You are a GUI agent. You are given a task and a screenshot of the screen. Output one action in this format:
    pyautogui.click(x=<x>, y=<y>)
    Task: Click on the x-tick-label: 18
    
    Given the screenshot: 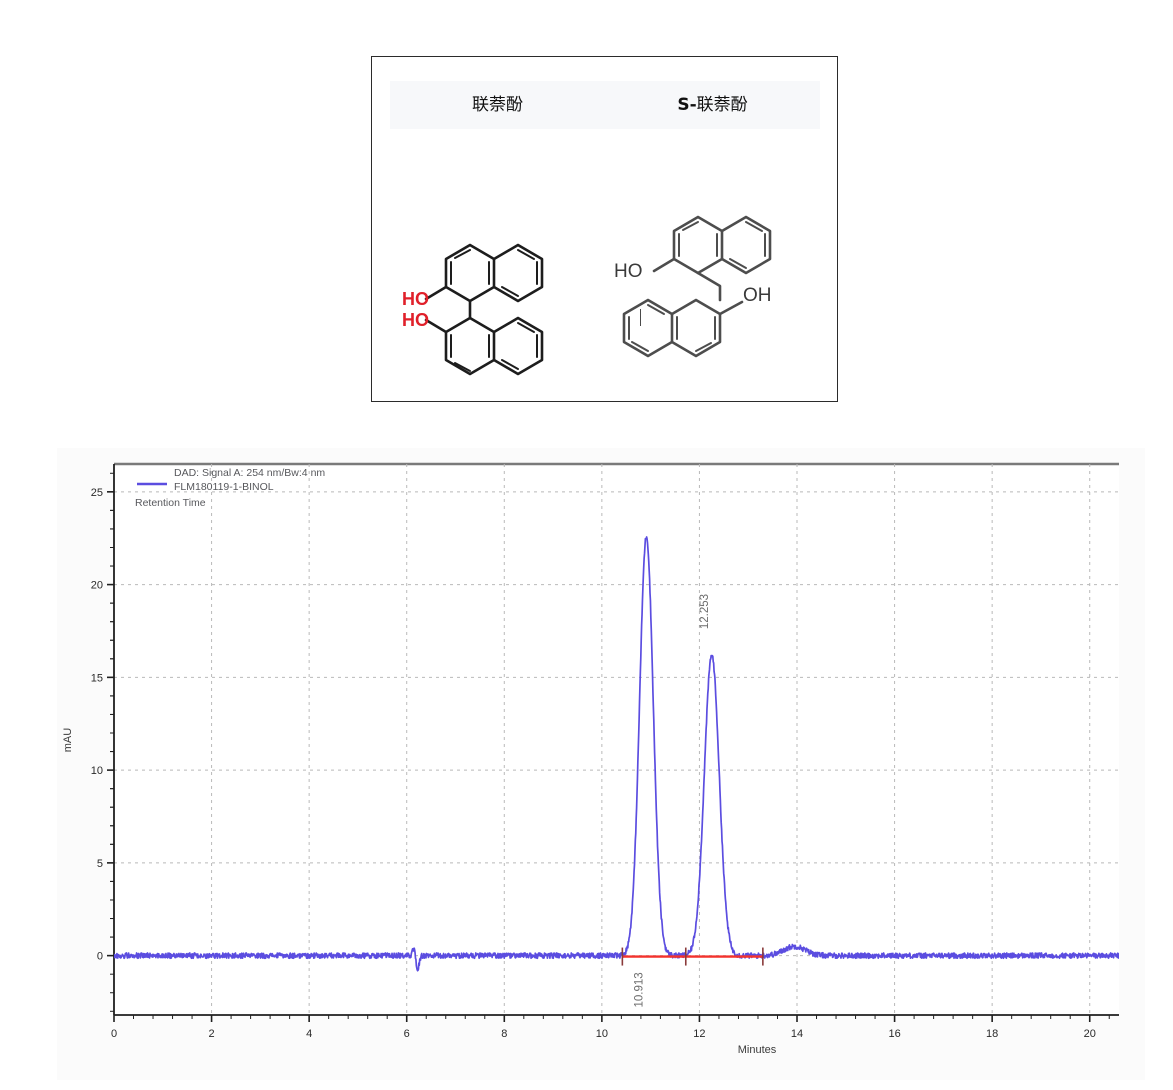 What is the action you would take?
    pyautogui.click(x=992, y=1034)
    